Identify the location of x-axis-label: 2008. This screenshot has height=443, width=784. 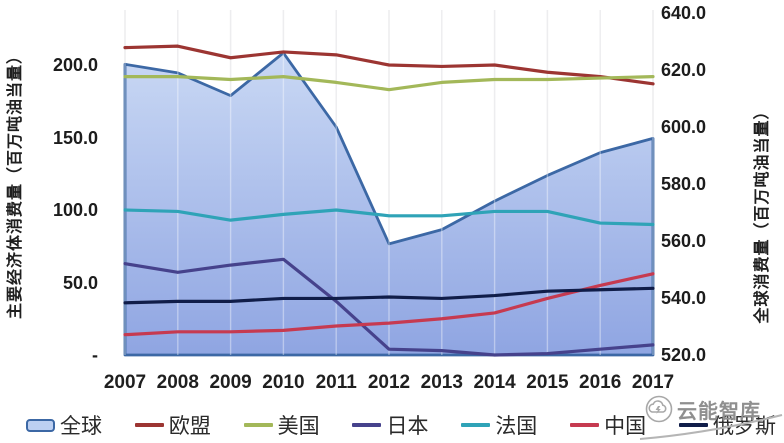
(177, 382).